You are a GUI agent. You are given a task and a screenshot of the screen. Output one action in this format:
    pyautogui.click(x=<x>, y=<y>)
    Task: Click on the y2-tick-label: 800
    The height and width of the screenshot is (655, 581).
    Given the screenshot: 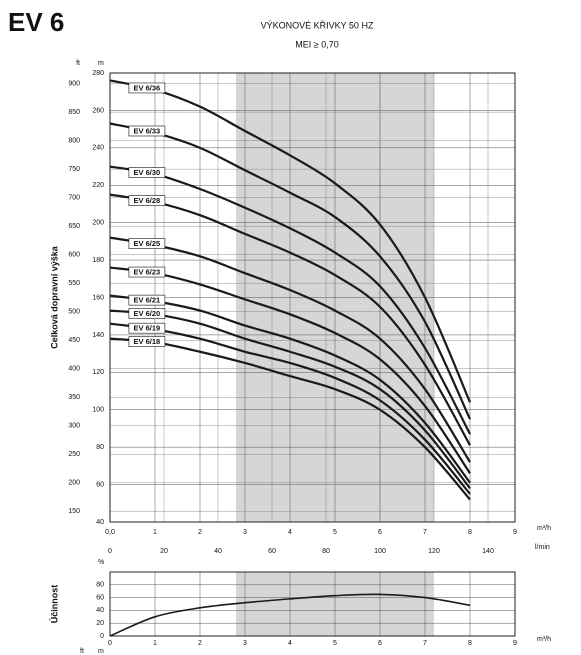 What is the action you would take?
    pyautogui.click(x=74, y=140)
    